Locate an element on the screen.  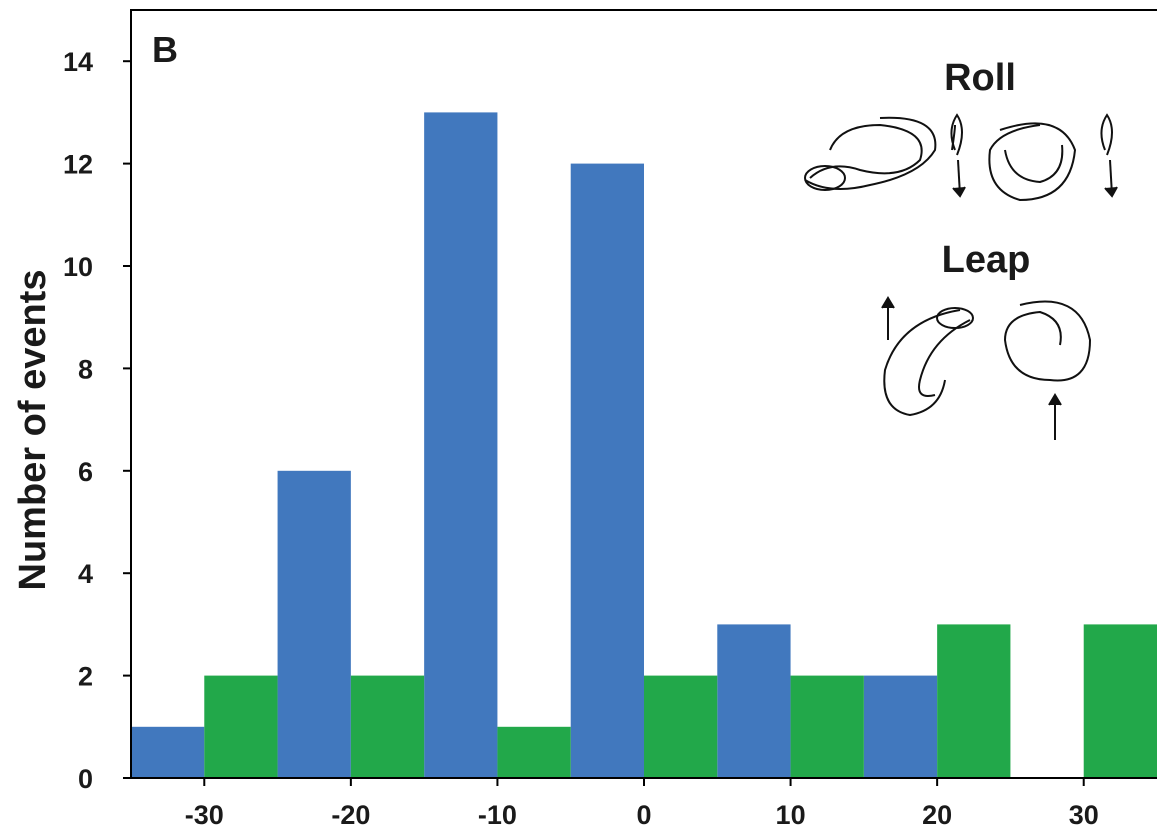
y-tick-label: 14 is located at coordinates (78, 62).